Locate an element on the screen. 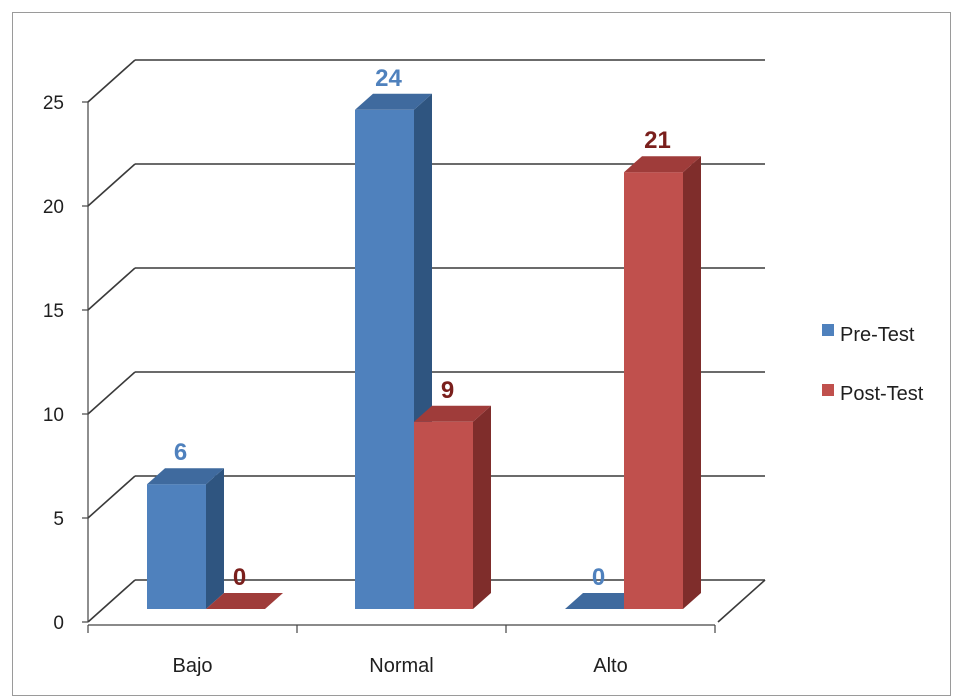  data-label: 21 is located at coordinates (657, 140).